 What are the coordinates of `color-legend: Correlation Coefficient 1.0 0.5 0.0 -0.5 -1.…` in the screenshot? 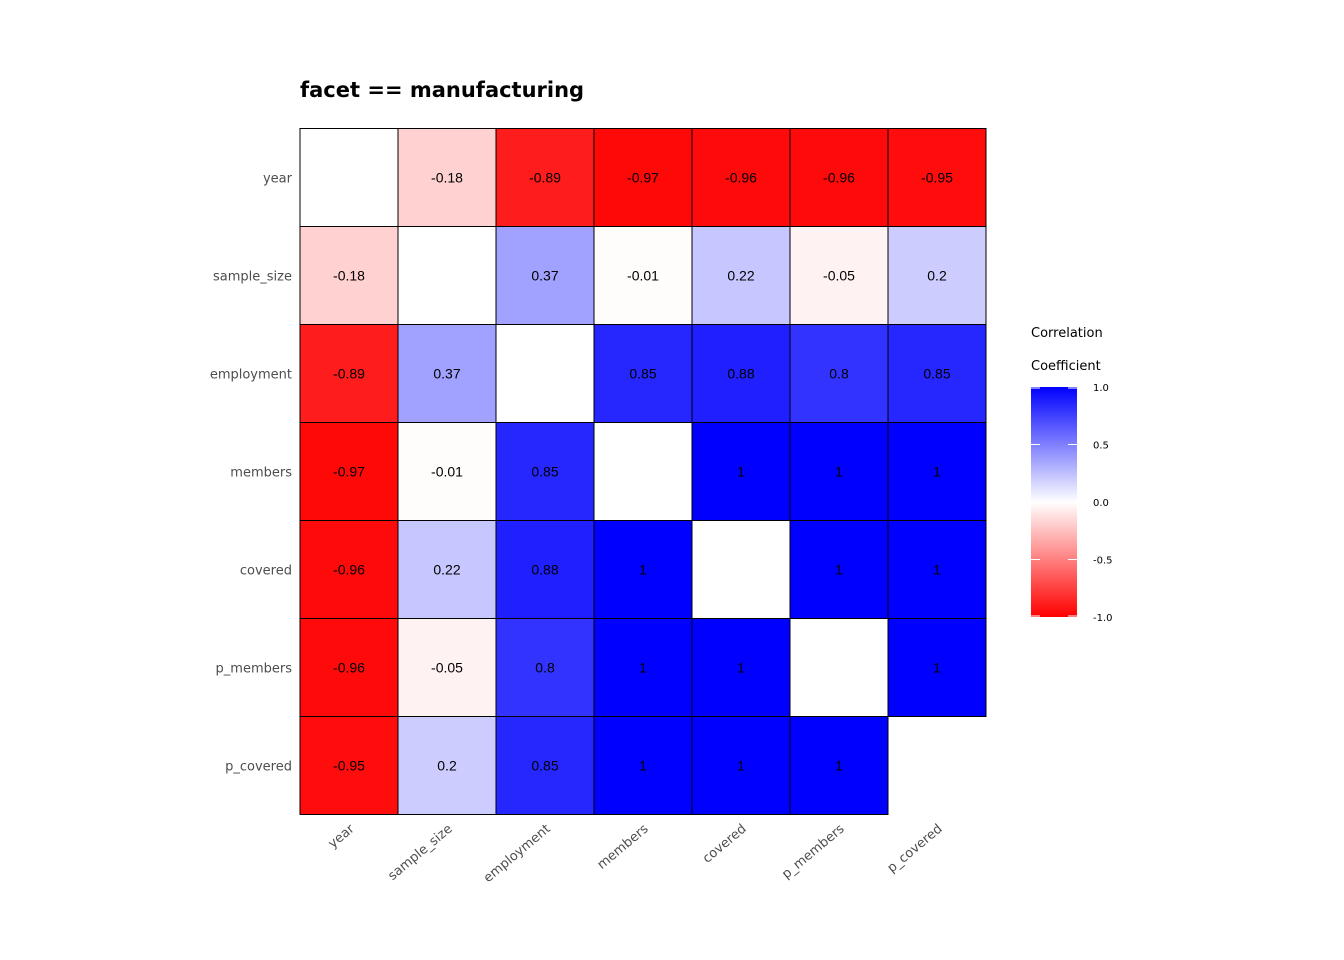 It's located at (1072, 475).